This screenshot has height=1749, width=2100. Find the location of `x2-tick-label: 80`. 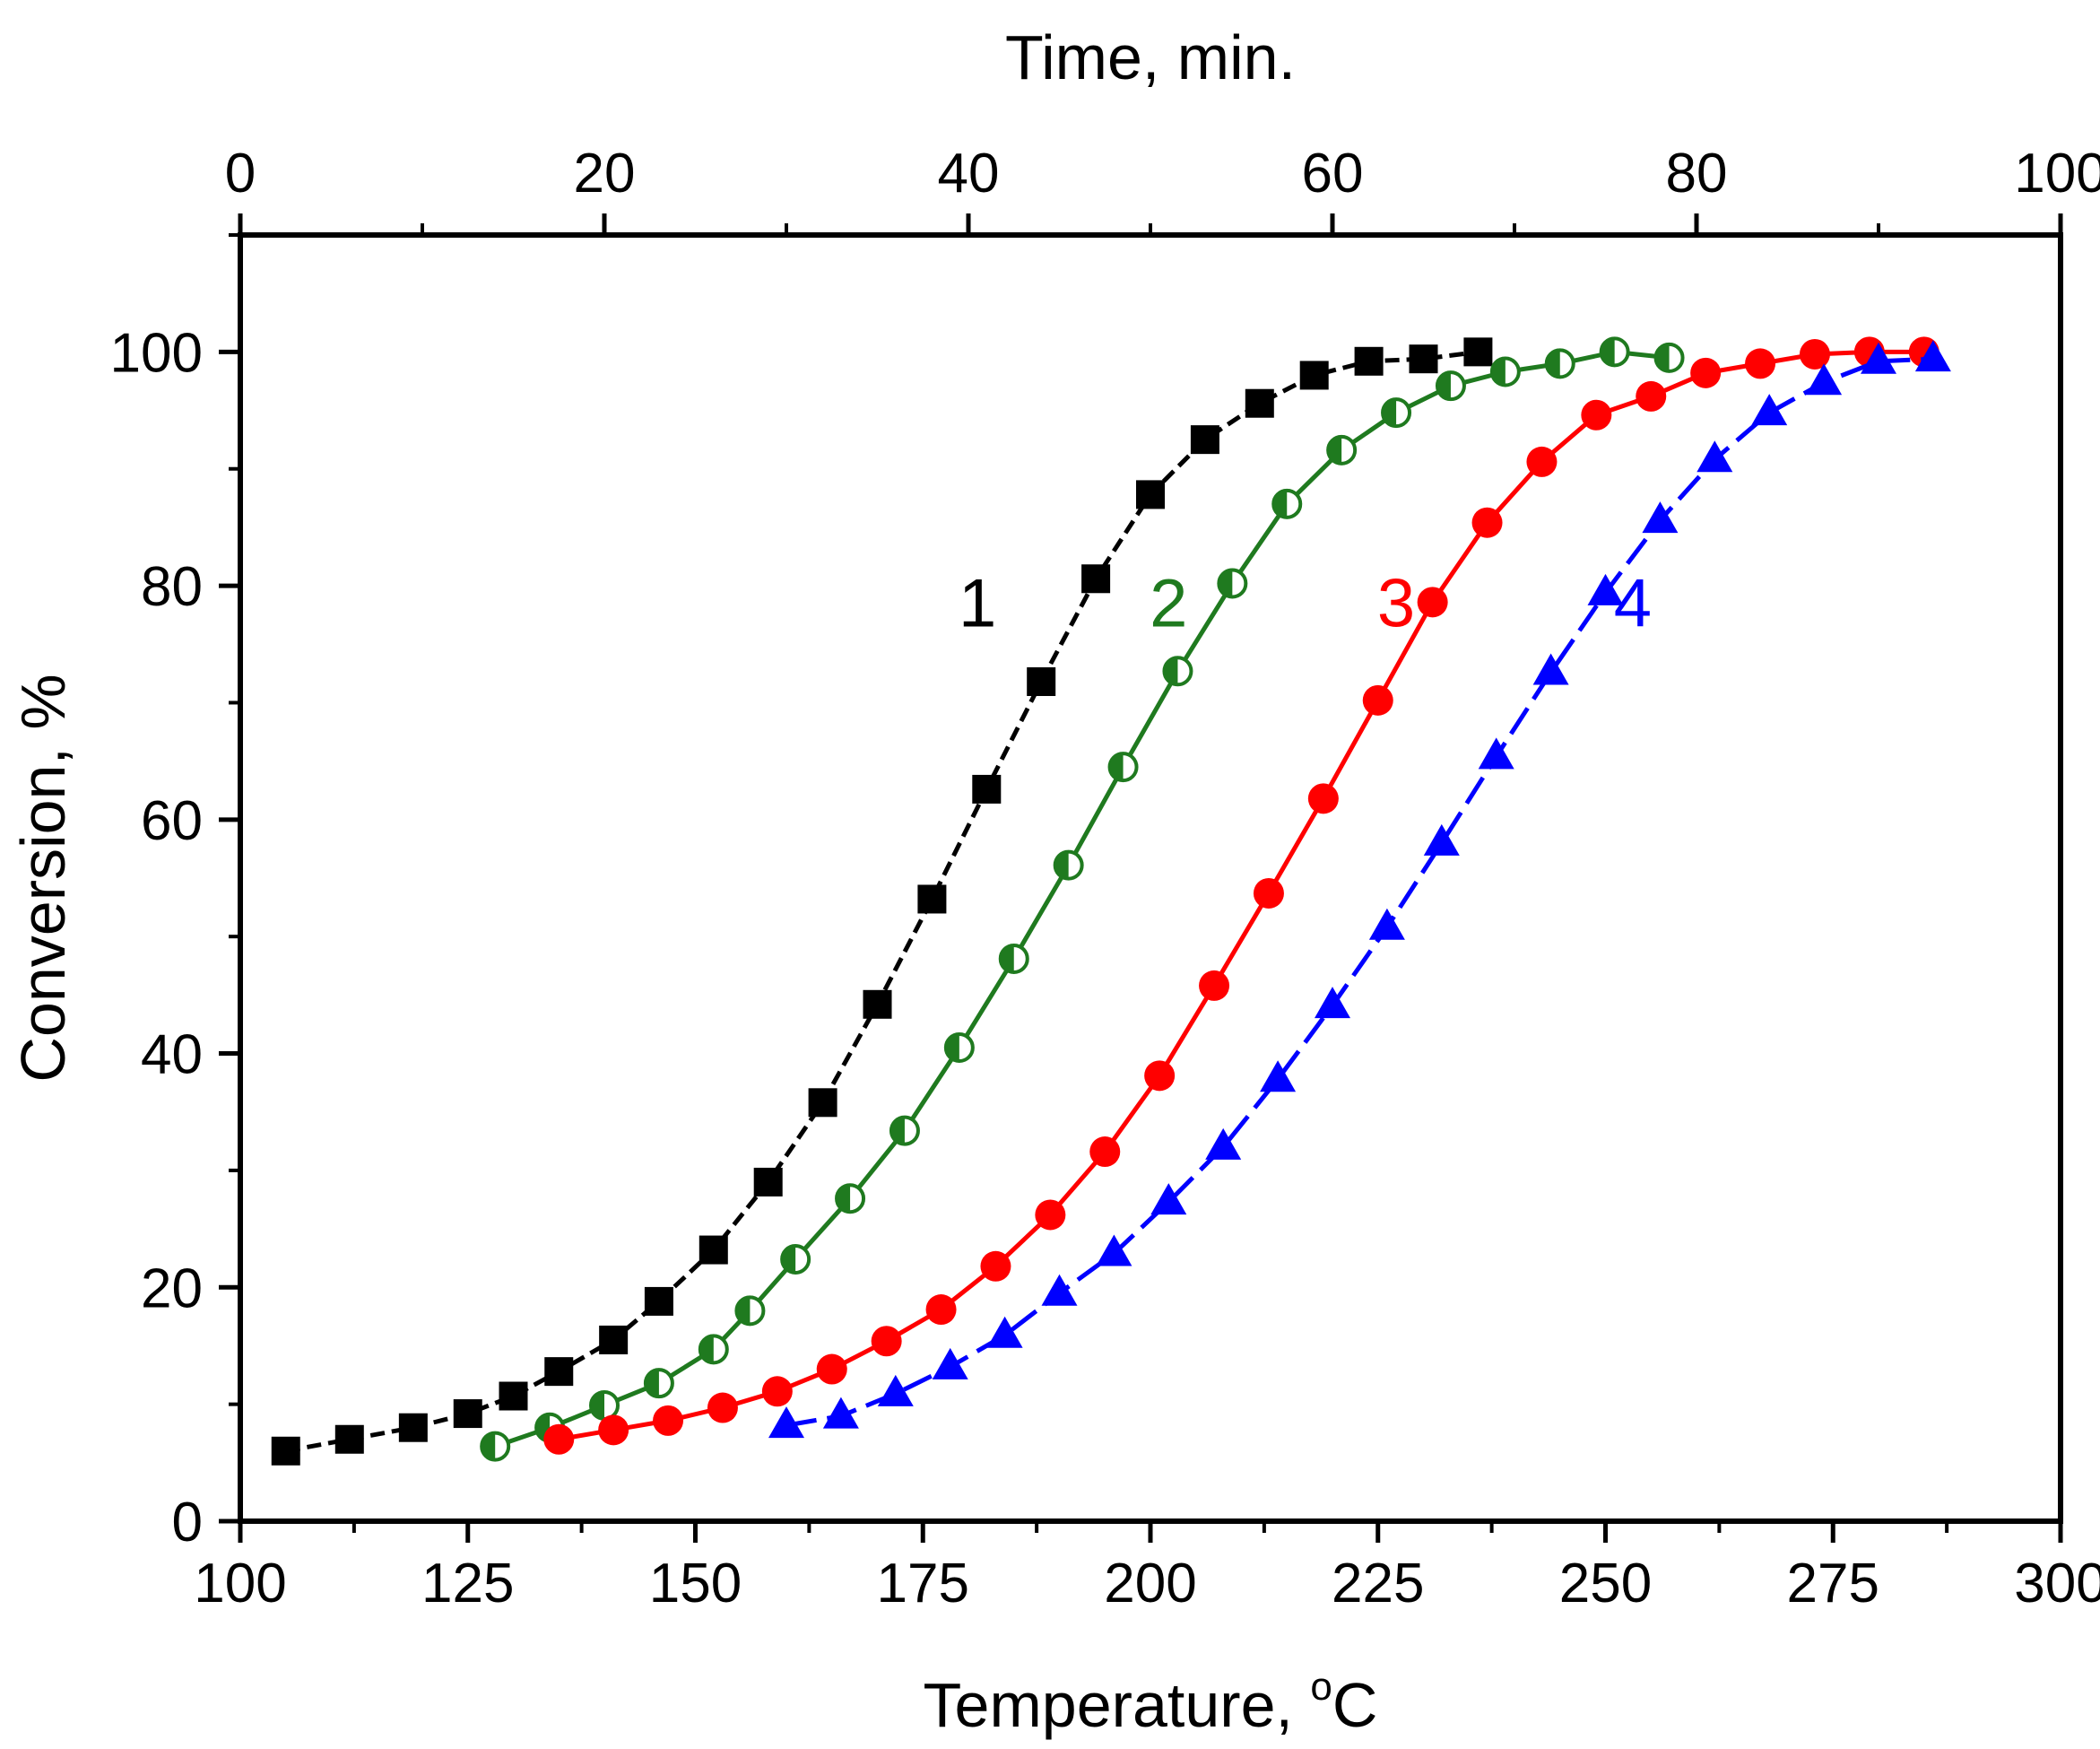

x2-tick-label: 80 is located at coordinates (1697, 173).